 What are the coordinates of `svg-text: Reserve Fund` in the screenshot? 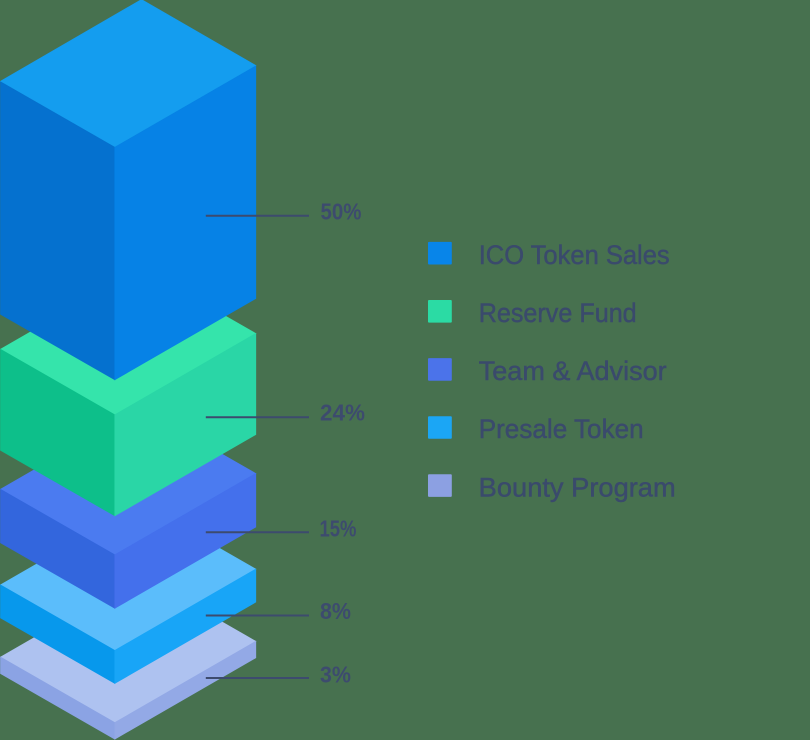 It's located at (558, 313).